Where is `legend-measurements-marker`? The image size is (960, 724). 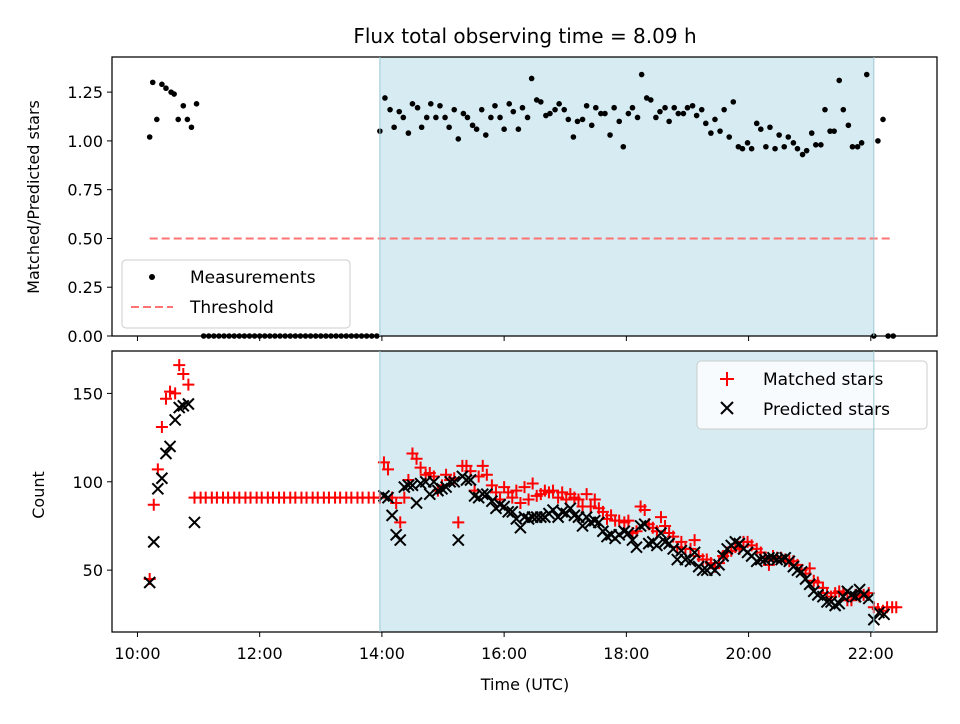
legend-measurements-marker is located at coordinates (152, 277).